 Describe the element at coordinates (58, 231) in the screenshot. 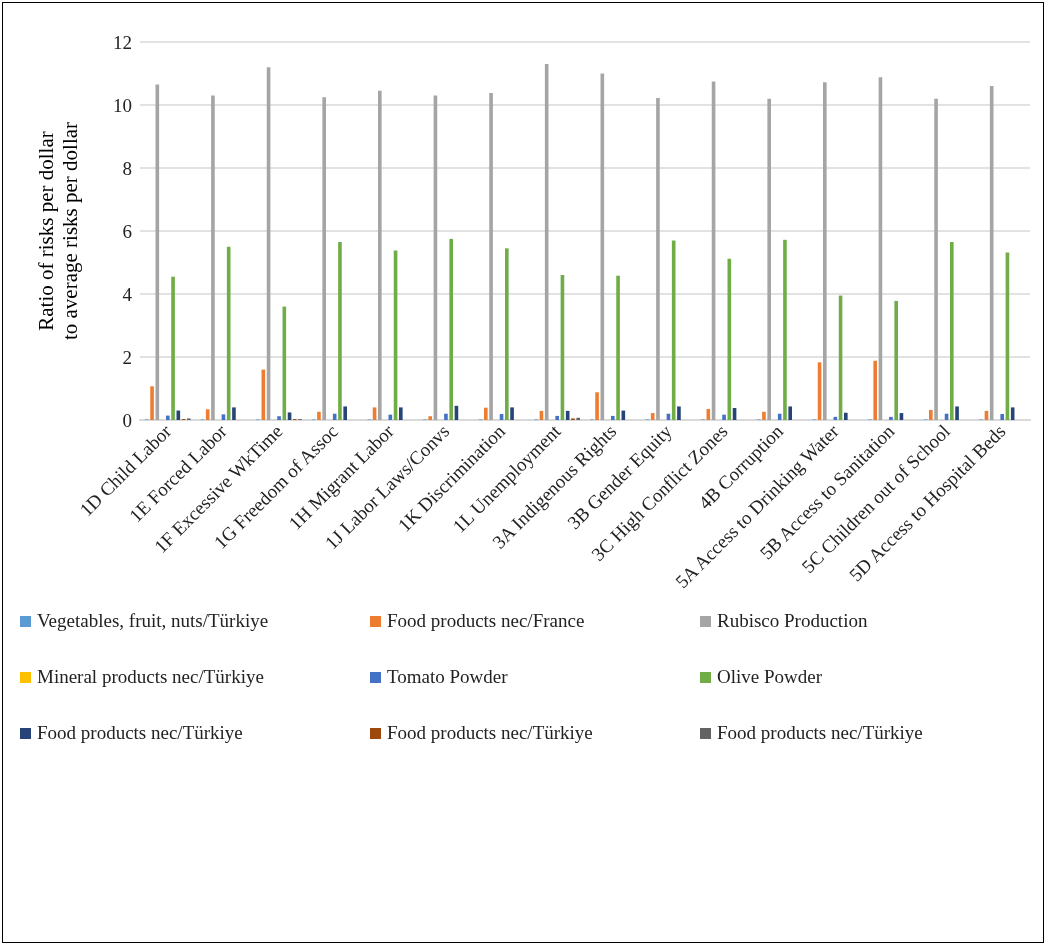

I see `y-axis-title: Ratio of risks per dollar to average risks per dollar` at that location.